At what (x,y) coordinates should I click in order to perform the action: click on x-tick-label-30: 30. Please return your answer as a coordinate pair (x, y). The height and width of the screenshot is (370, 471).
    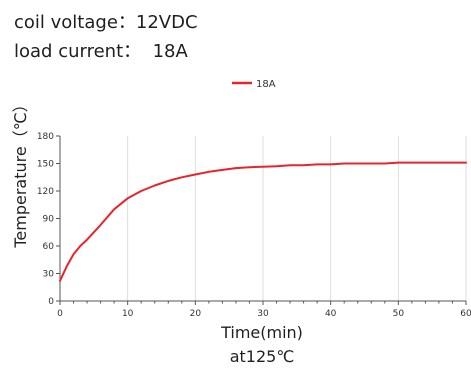
    Looking at the image, I should click on (263, 314).